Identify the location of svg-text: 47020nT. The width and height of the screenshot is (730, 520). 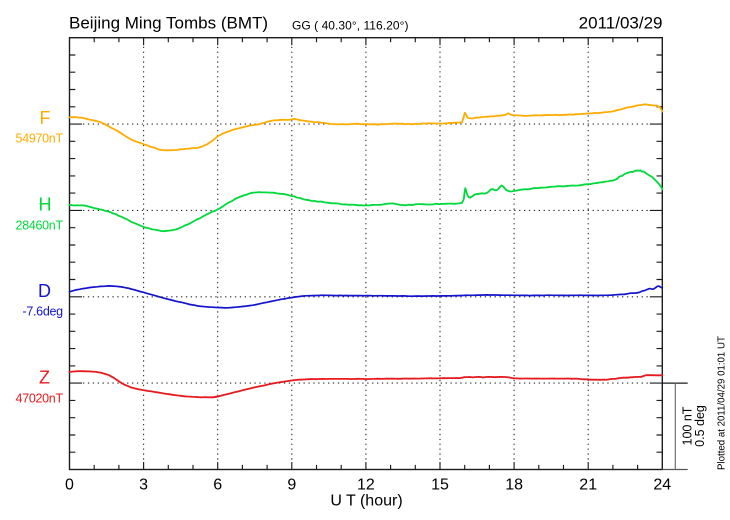
(40, 398).